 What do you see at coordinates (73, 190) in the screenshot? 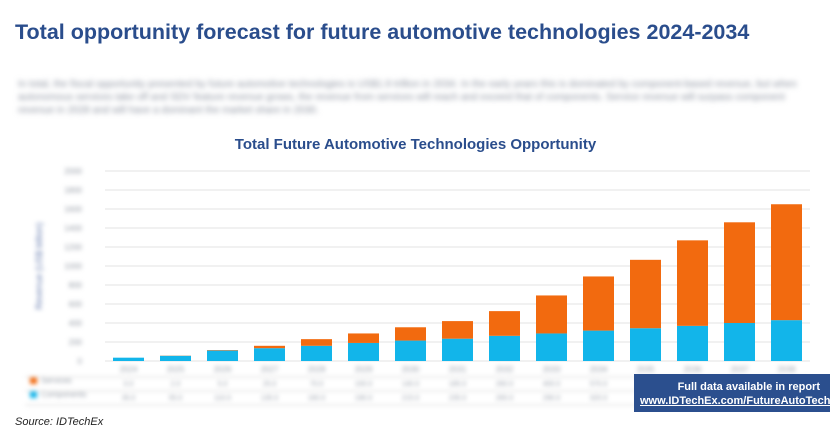
I see `y-tick-label: 1800` at bounding box center [73, 190].